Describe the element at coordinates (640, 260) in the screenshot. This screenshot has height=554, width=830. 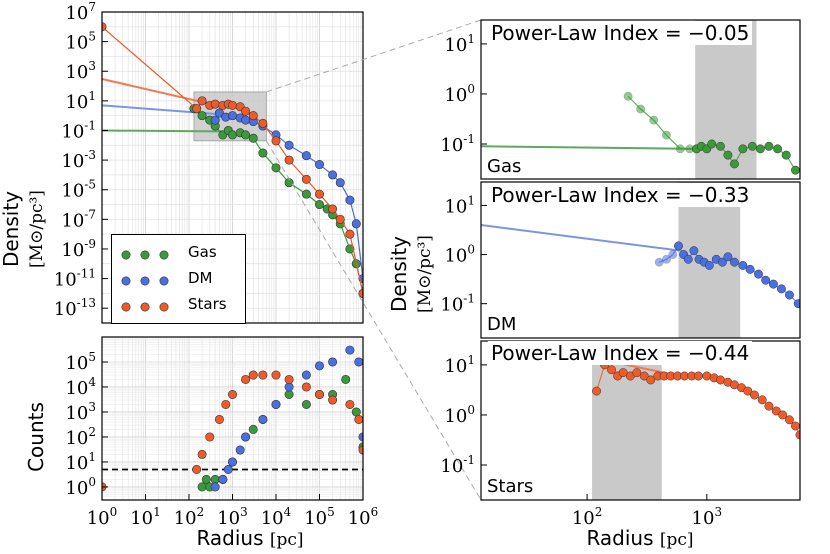
I see `dm-zoom-frame` at that location.